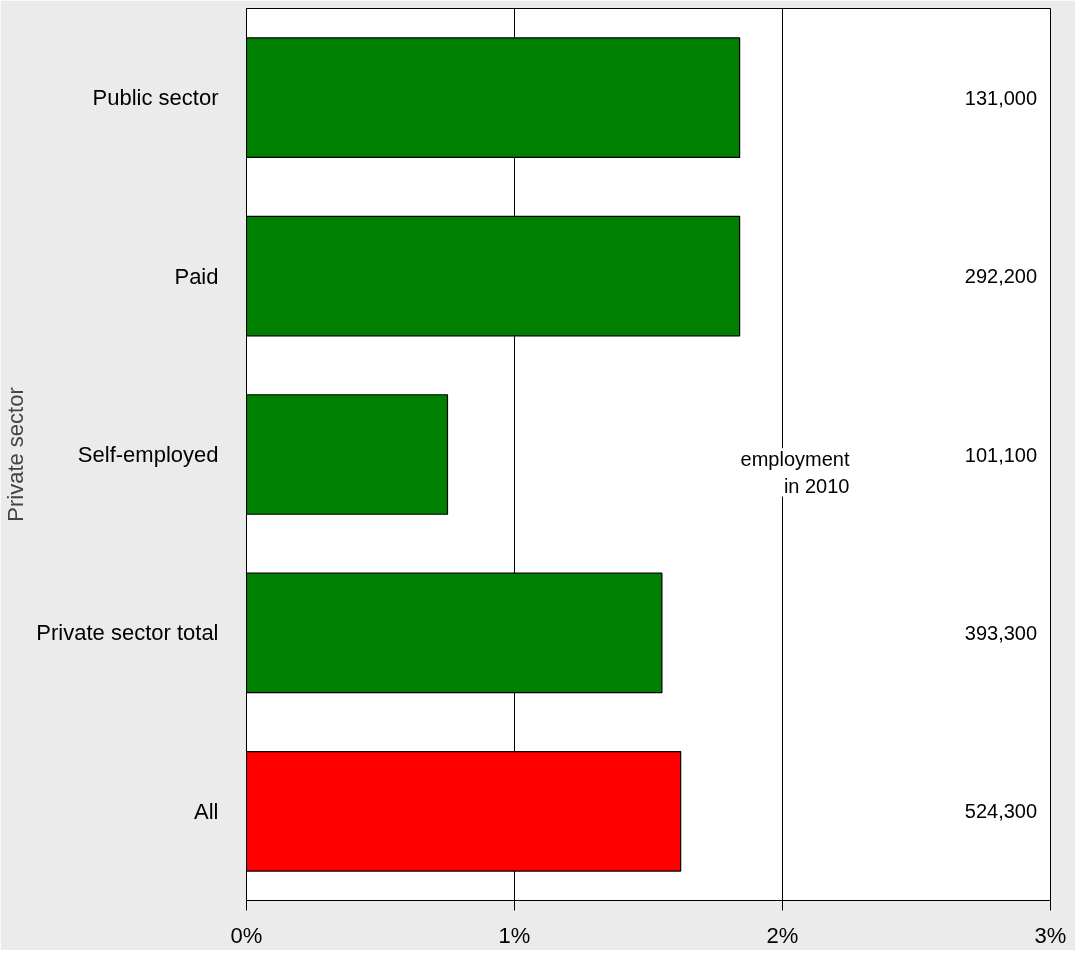 This screenshot has width=1080, height=953. Describe the element at coordinates (246, 935) in the screenshot. I see `x-tick-label: 0%` at that location.